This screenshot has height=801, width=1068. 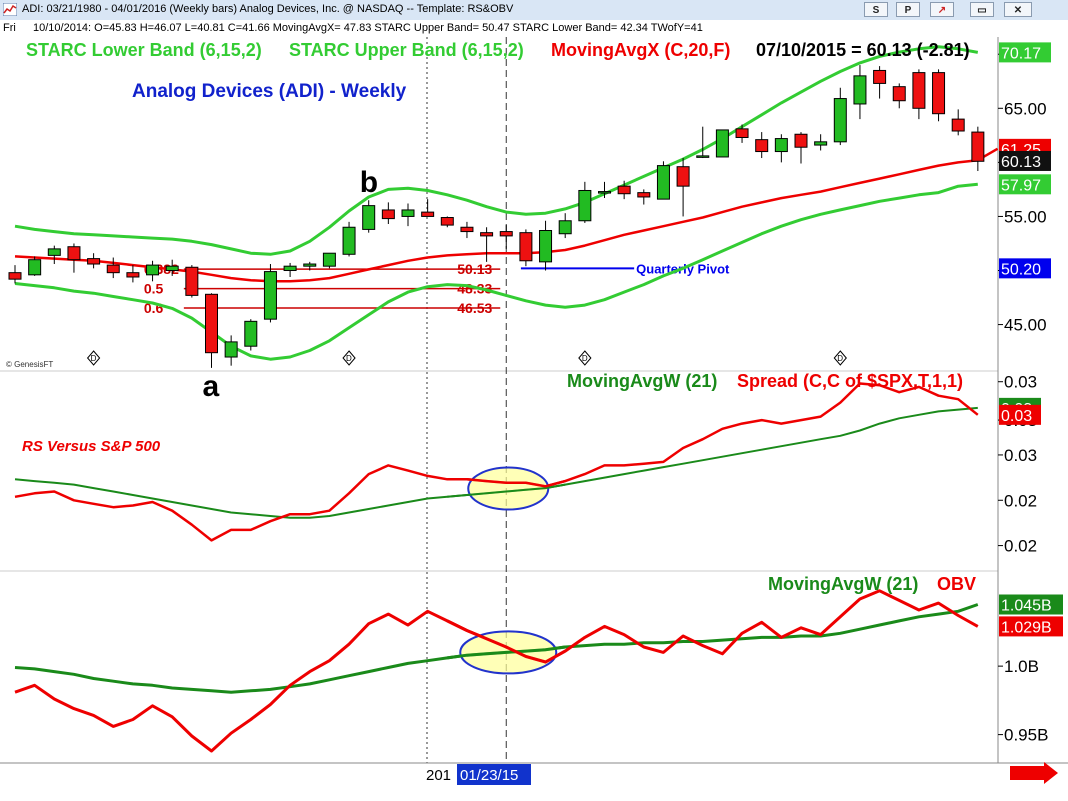 I want to click on scroll-right-arrow-icon, so click(x=1034, y=773).